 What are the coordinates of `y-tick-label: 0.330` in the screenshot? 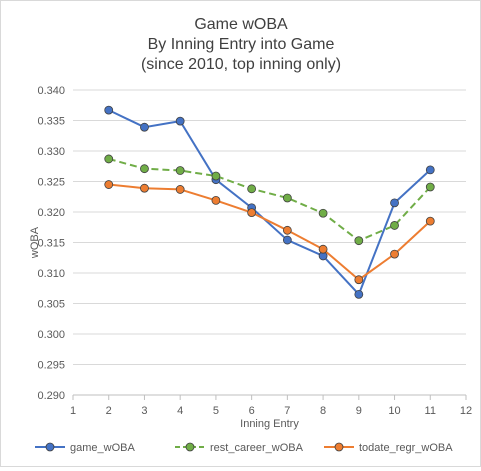 It's located at (51, 152).